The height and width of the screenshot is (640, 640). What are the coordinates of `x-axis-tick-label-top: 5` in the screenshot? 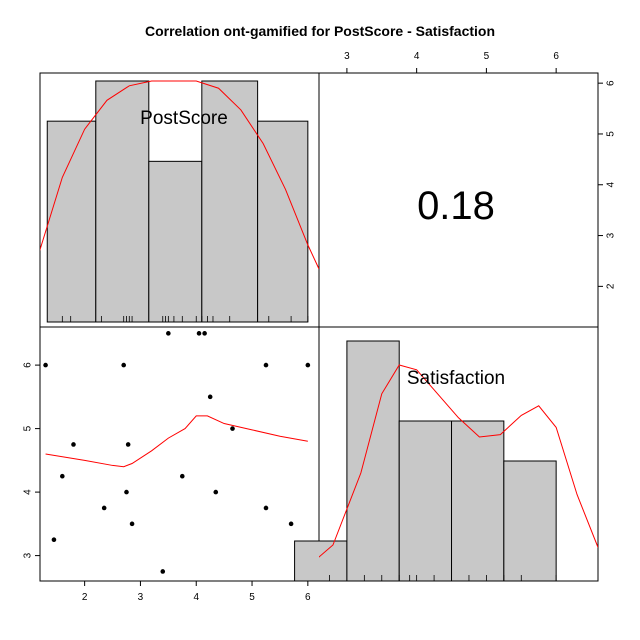 It's located at (487, 56).